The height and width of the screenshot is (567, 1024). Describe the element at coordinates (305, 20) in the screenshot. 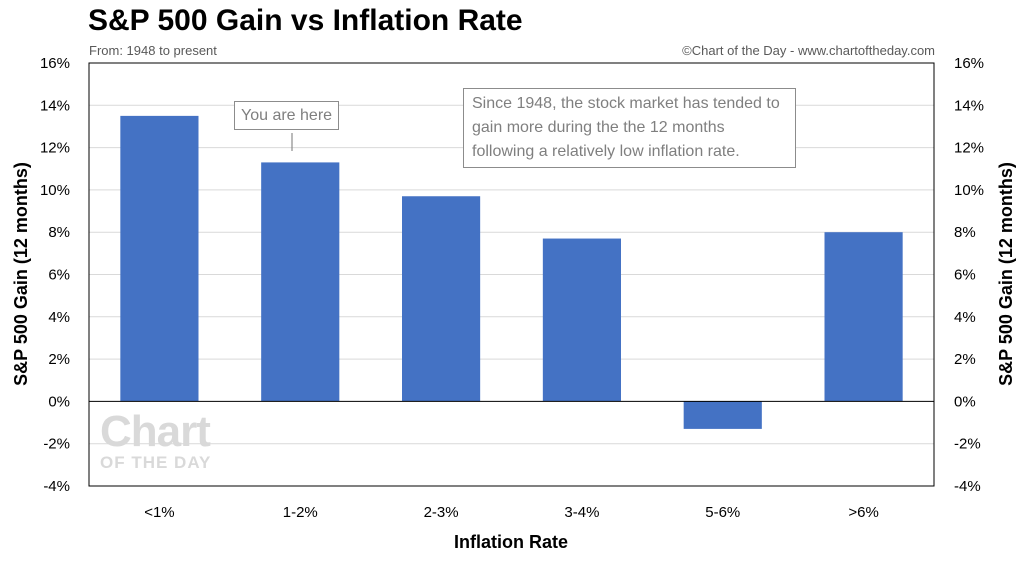

I see `chart-title: S&P 500 Gain vs Inflation Rate` at that location.